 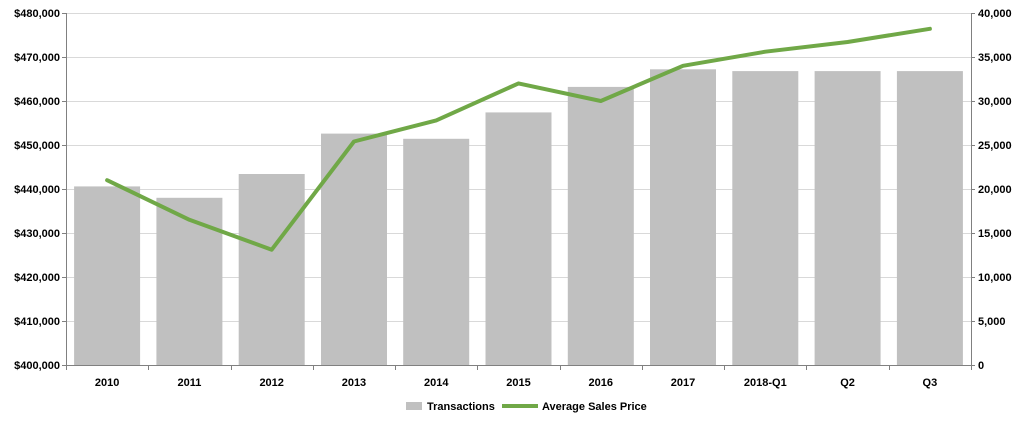 I want to click on left-axis-tick-label: $480,000, so click(x=37, y=14).